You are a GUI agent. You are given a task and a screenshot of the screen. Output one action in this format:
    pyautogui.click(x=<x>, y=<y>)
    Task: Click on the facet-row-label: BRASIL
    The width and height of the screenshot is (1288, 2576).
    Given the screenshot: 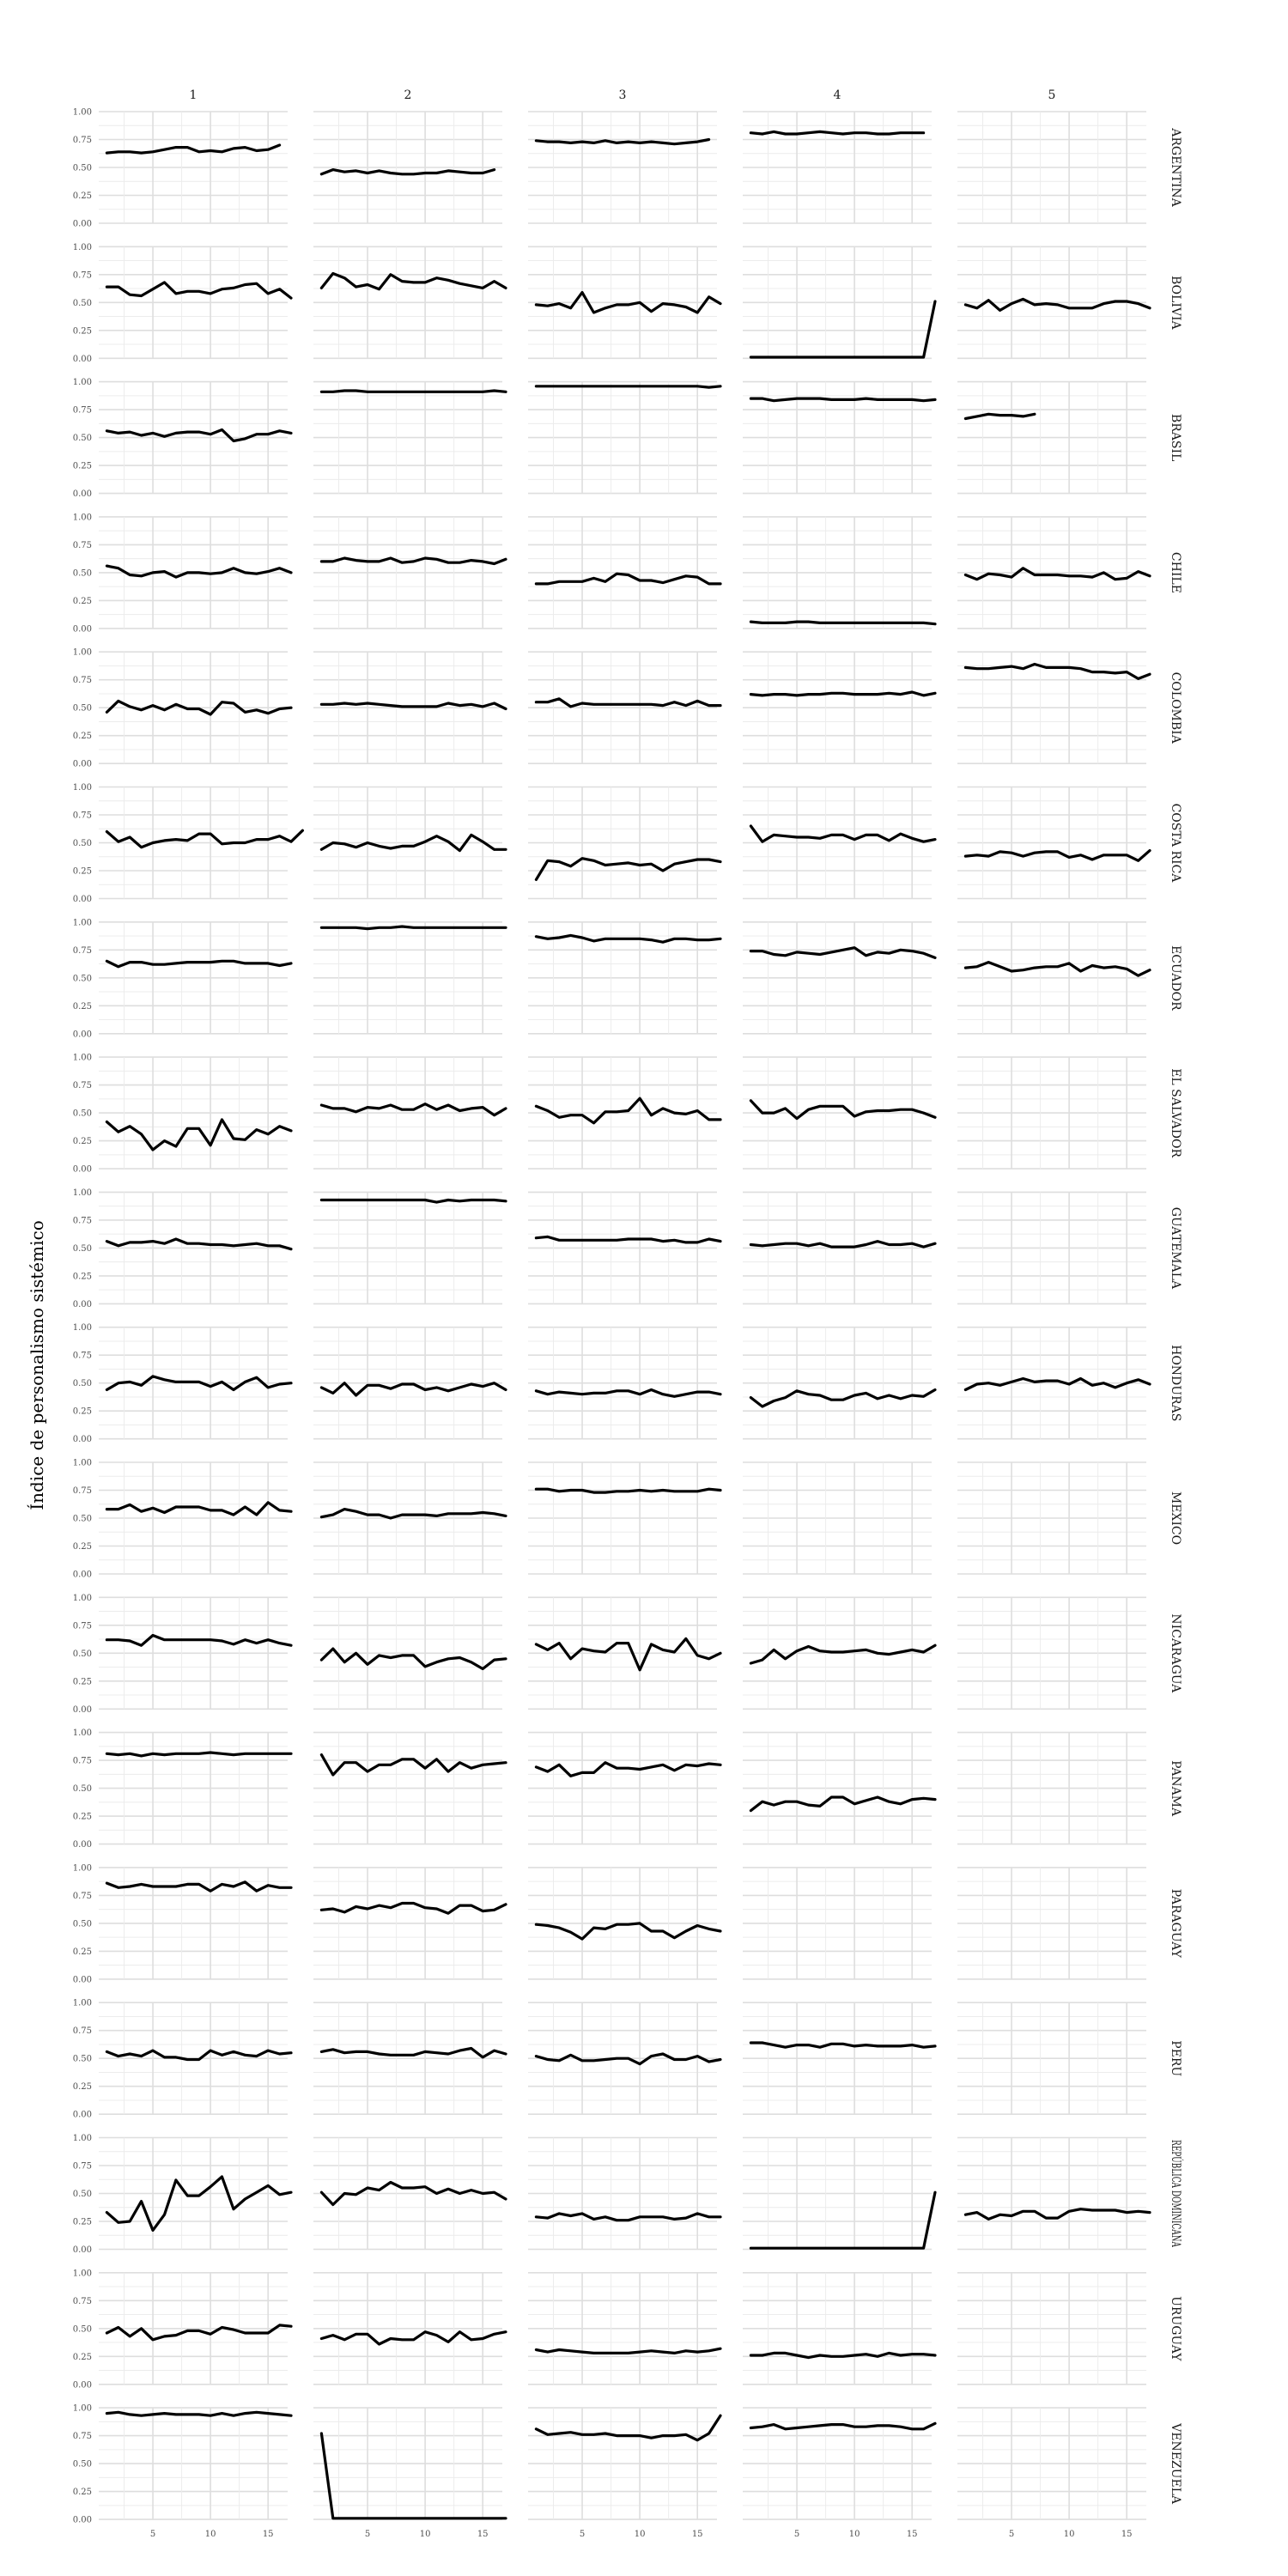 What is the action you would take?
    pyautogui.click(x=1175, y=438)
    